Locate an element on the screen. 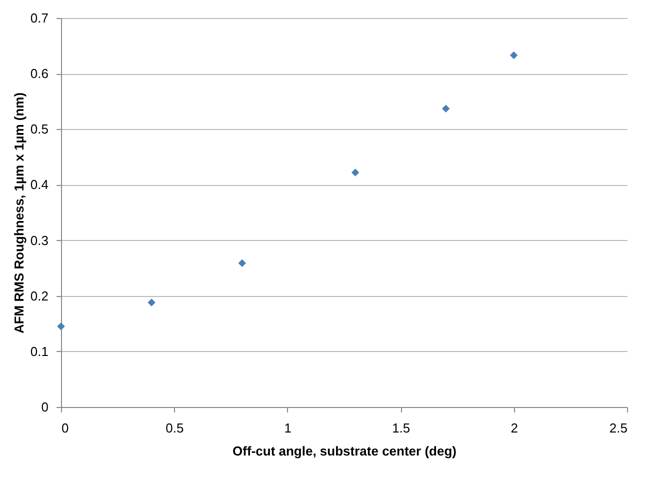 This screenshot has height=492, width=654. y-tick-label: 0.6 is located at coordinates (39, 74).